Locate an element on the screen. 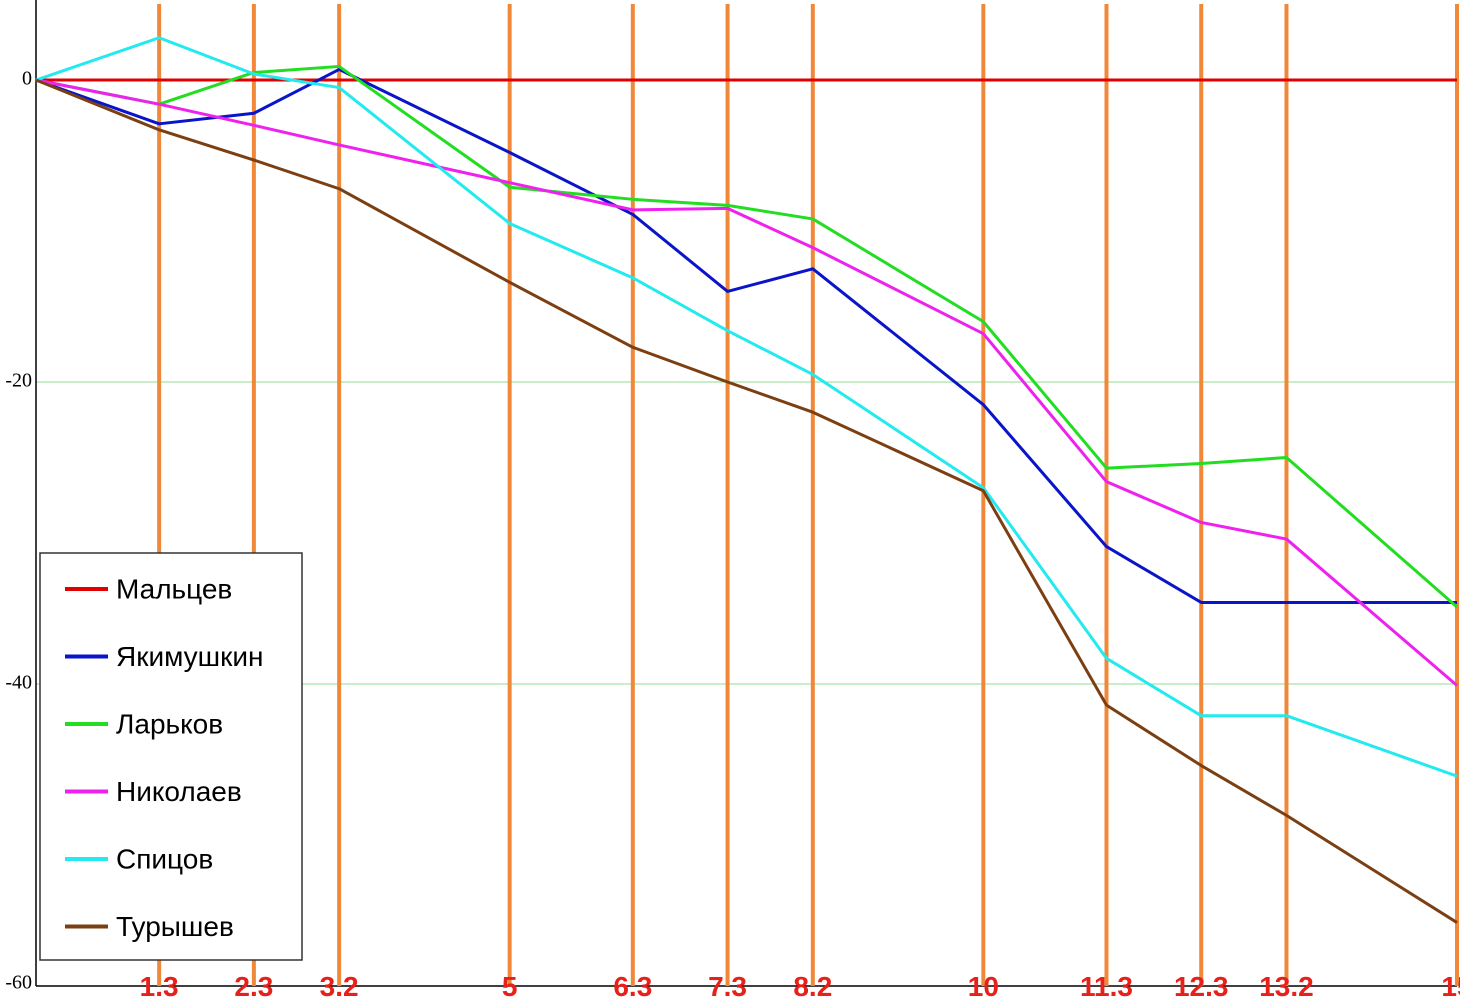 Image resolution: width=1460 pixels, height=998 pixels. legend-label: Спицов is located at coordinates (164, 858).